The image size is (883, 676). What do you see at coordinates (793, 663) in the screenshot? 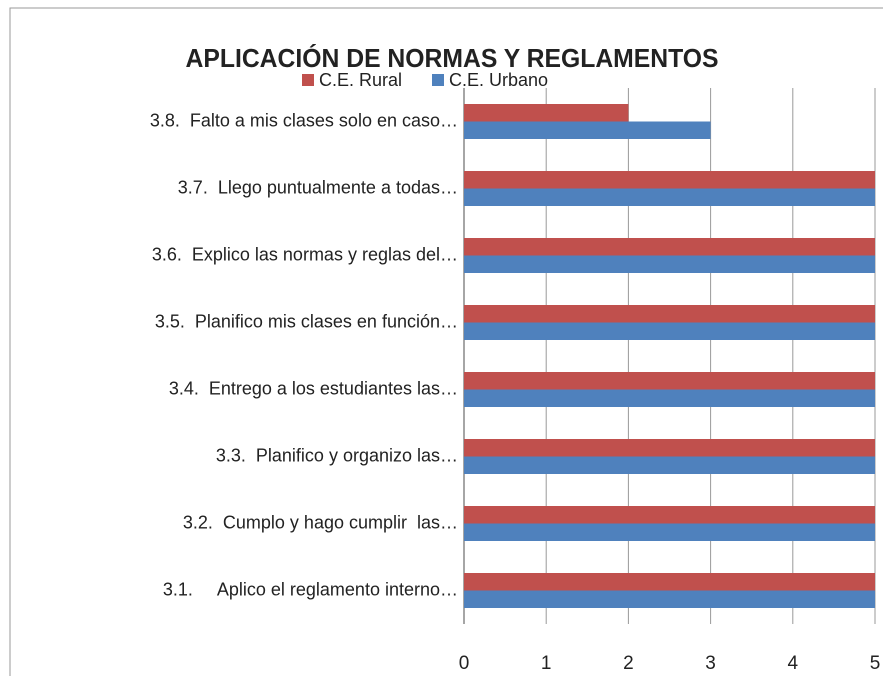
I see `x-tick-label: 4` at bounding box center [793, 663].